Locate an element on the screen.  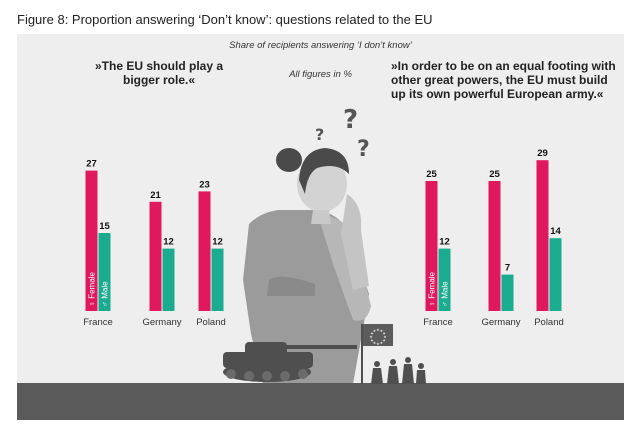
left-chart-title-line: »The EU should play a is located at coordinates (159, 66).